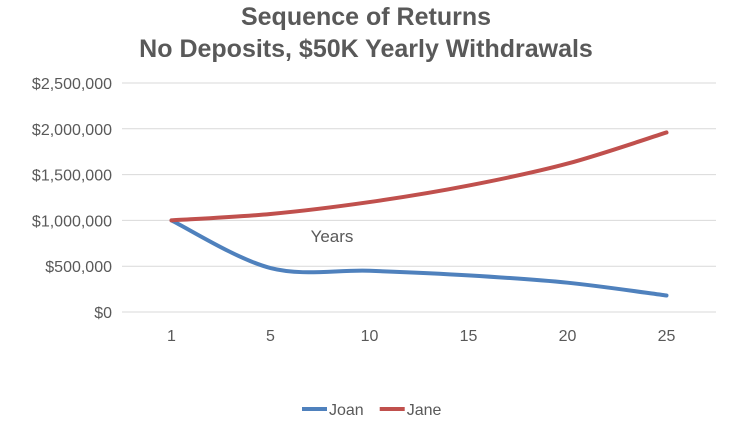  What do you see at coordinates (270, 336) in the screenshot?
I see `x-tick-label: 5` at bounding box center [270, 336].